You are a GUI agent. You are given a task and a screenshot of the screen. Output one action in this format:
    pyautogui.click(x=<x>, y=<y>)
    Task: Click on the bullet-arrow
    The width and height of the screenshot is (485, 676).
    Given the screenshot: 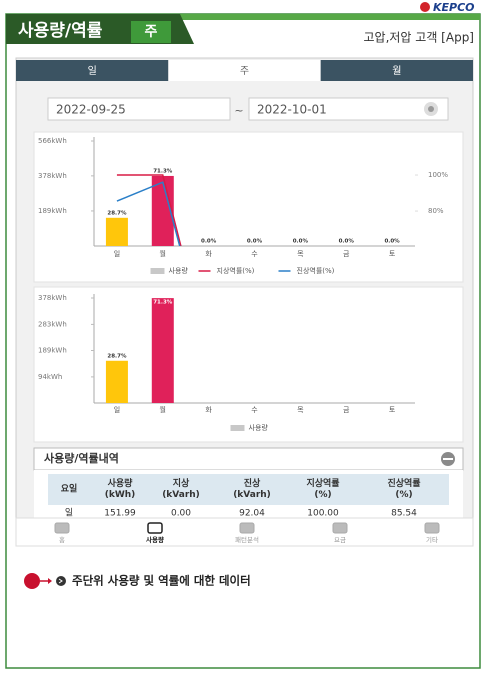 What is the action you would take?
    pyautogui.click(x=60, y=581)
    